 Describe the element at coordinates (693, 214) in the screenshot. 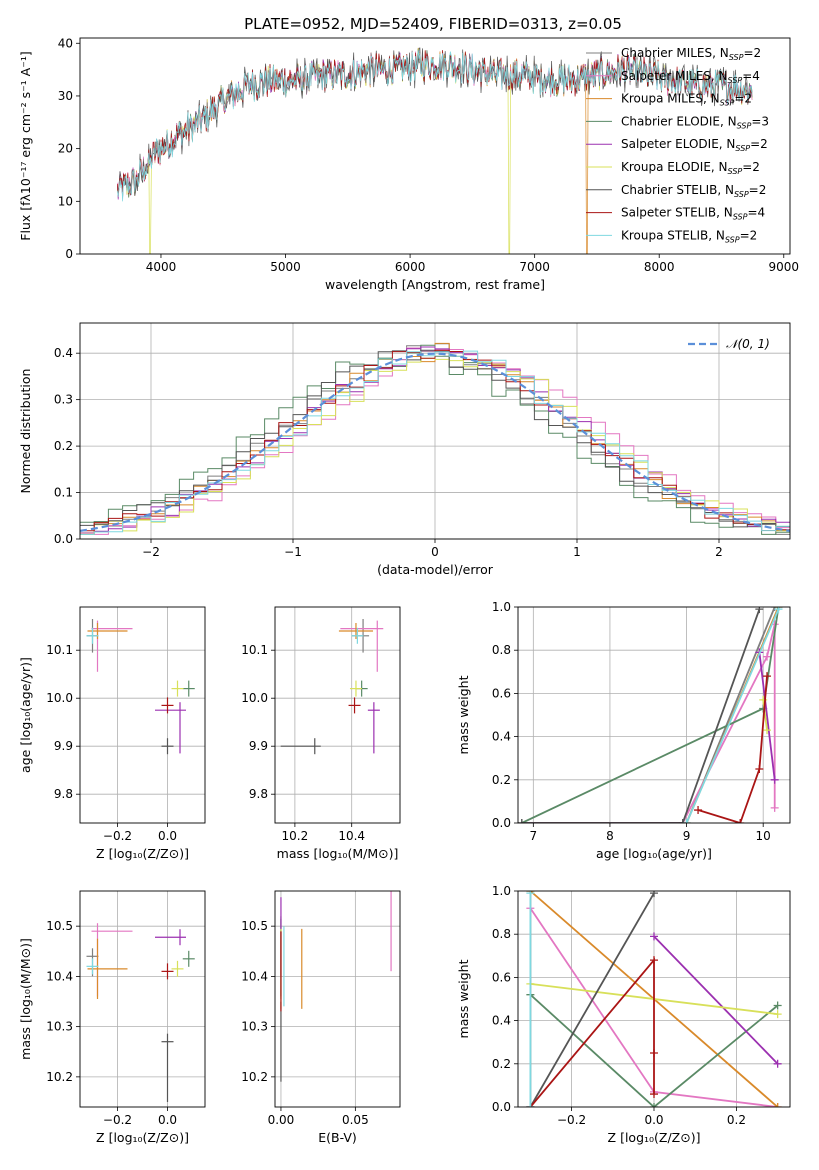

I see `legend-label: Salpeter STELIB, NSSP=4` at that location.